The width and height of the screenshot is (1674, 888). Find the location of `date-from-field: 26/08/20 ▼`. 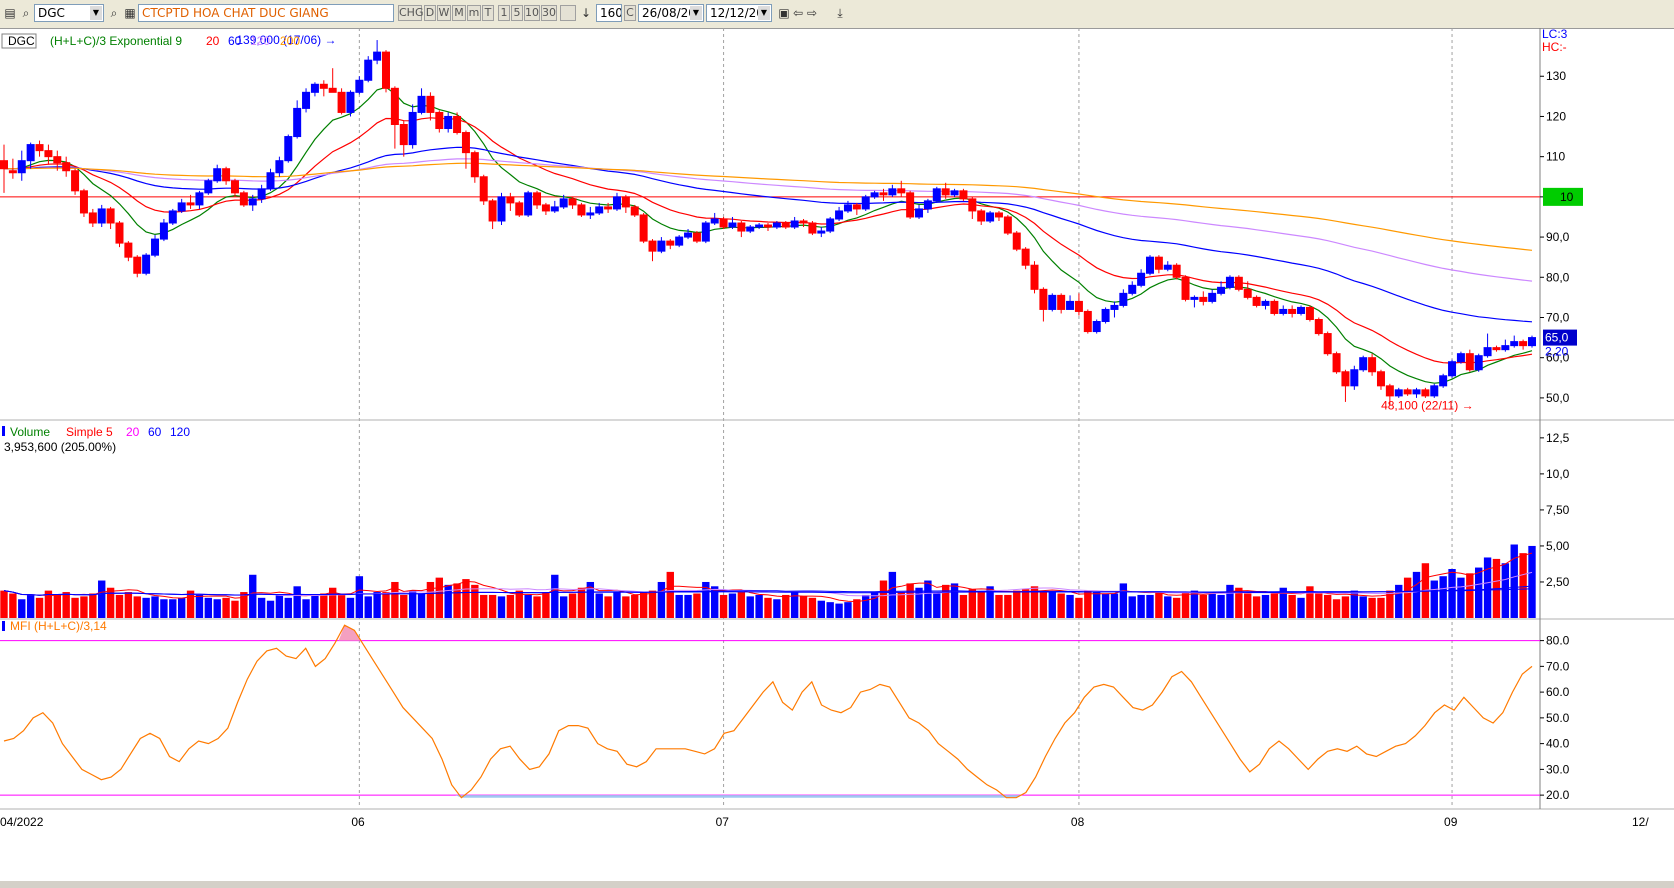

date-from-field: 26/08/20 ▼ is located at coordinates (671, 13).